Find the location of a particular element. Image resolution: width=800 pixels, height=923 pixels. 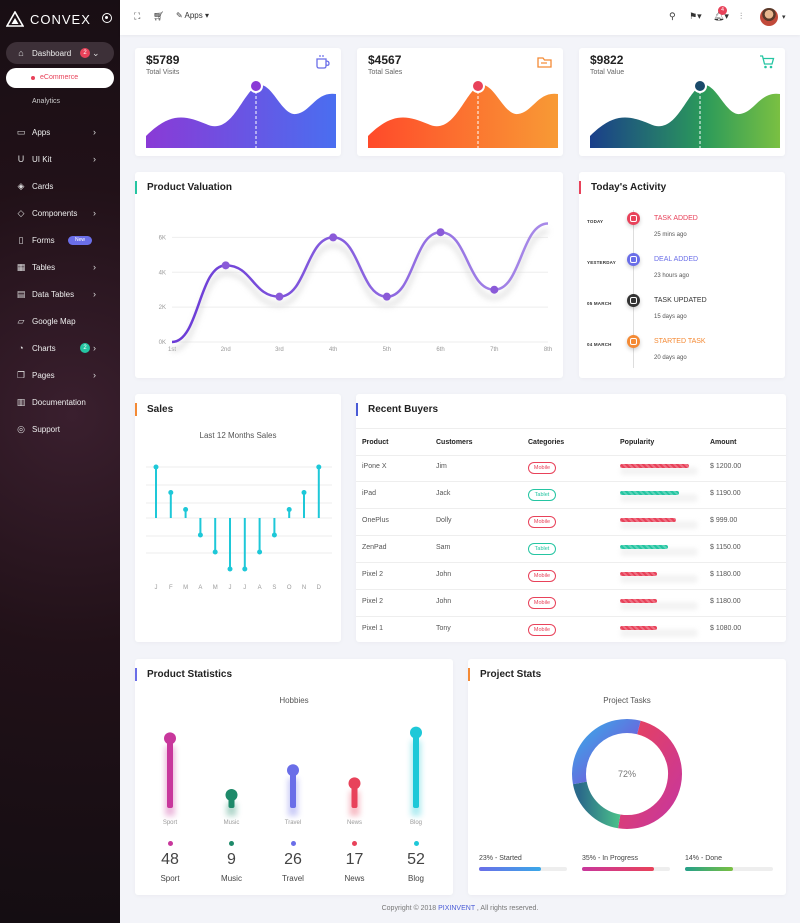

bar-axis-label: Music is located at coordinates (231, 823).